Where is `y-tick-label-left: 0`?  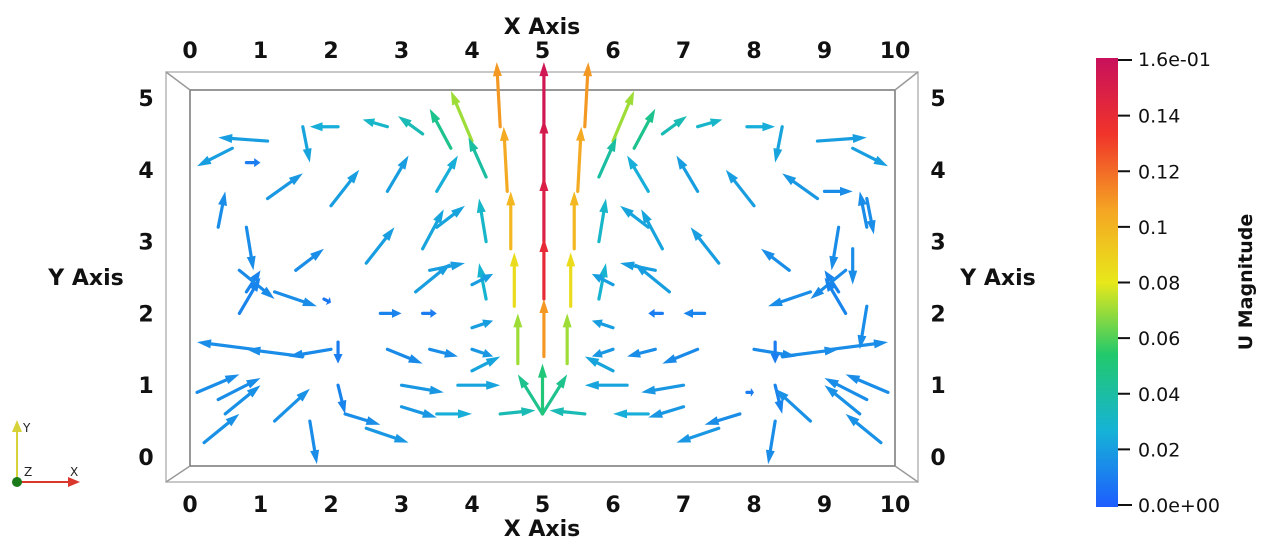 y-tick-label-left: 0 is located at coordinates (145, 458).